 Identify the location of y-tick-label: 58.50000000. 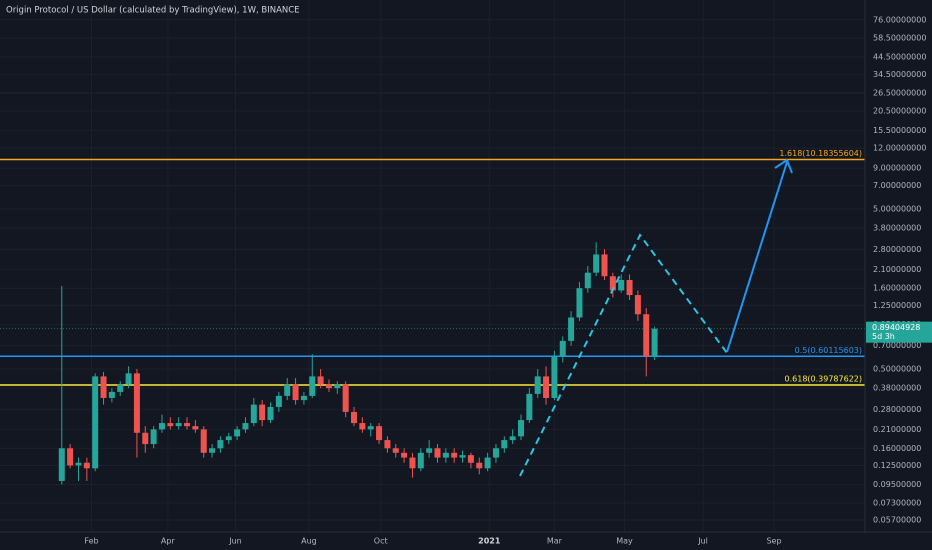
(899, 37).